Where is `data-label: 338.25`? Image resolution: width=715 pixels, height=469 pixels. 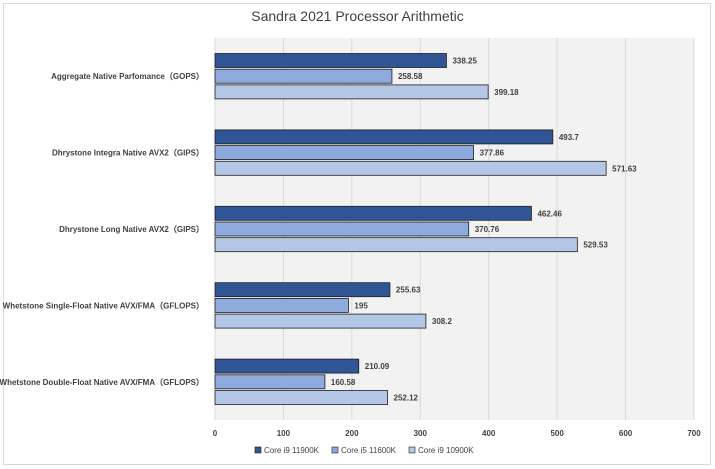
data-label: 338.25 is located at coordinates (464, 61).